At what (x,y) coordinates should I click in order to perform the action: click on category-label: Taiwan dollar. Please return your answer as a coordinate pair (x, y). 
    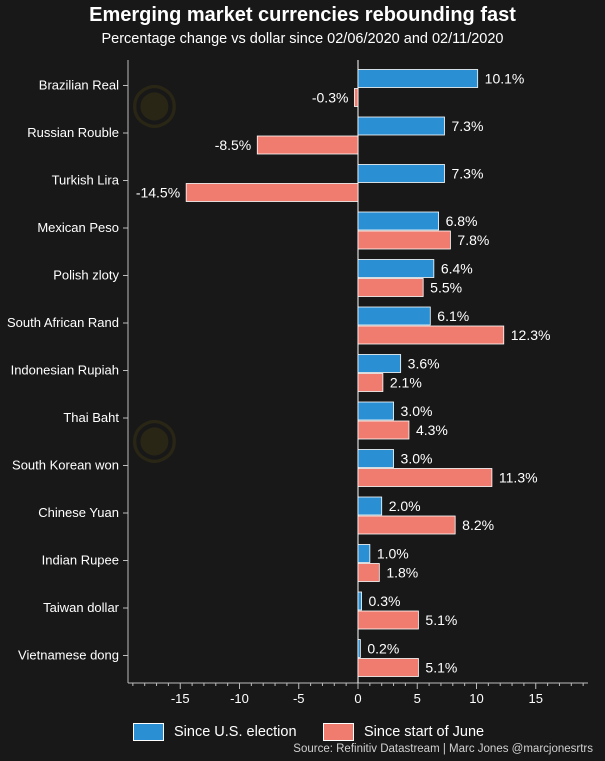
    Looking at the image, I should click on (81, 607).